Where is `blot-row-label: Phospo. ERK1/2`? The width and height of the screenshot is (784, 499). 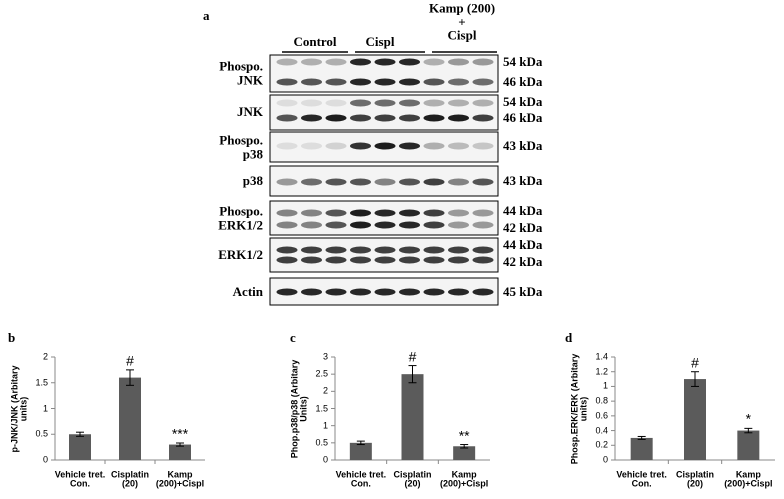
blot-row-label: Phospo. ERK1/2 is located at coordinates (240, 217).